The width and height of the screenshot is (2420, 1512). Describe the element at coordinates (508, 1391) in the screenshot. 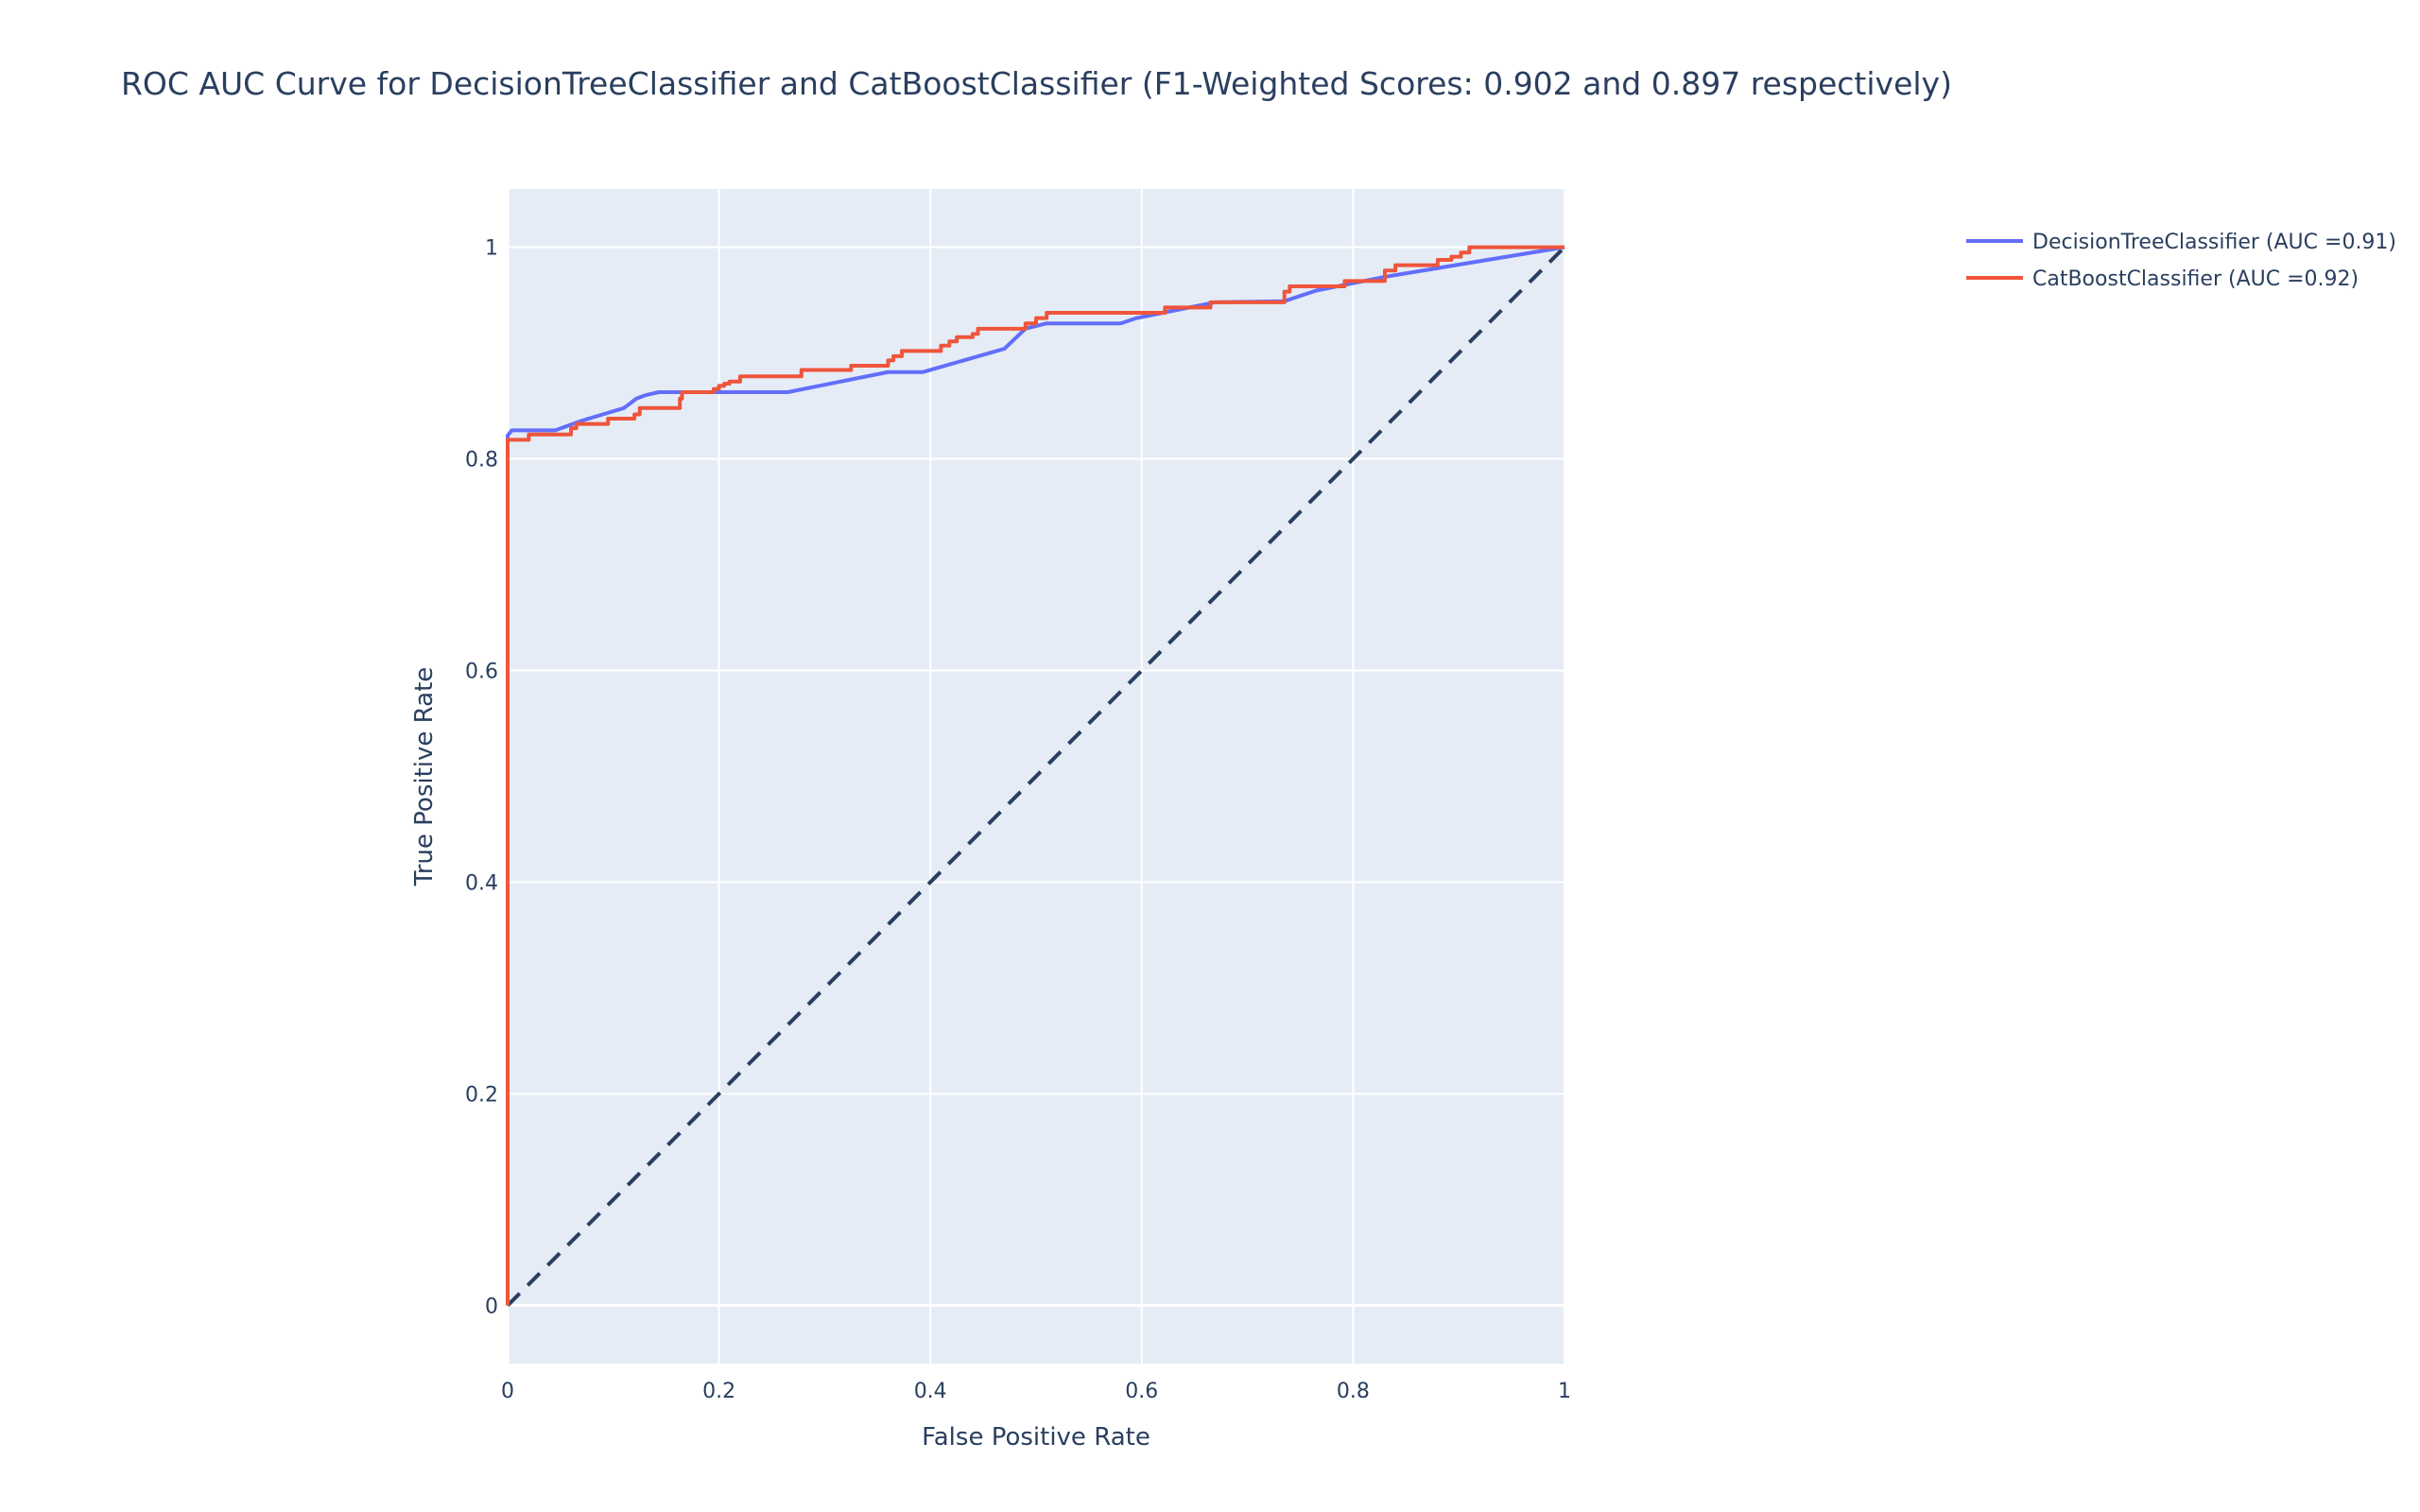

I see `x-tick-label: 0` at that location.